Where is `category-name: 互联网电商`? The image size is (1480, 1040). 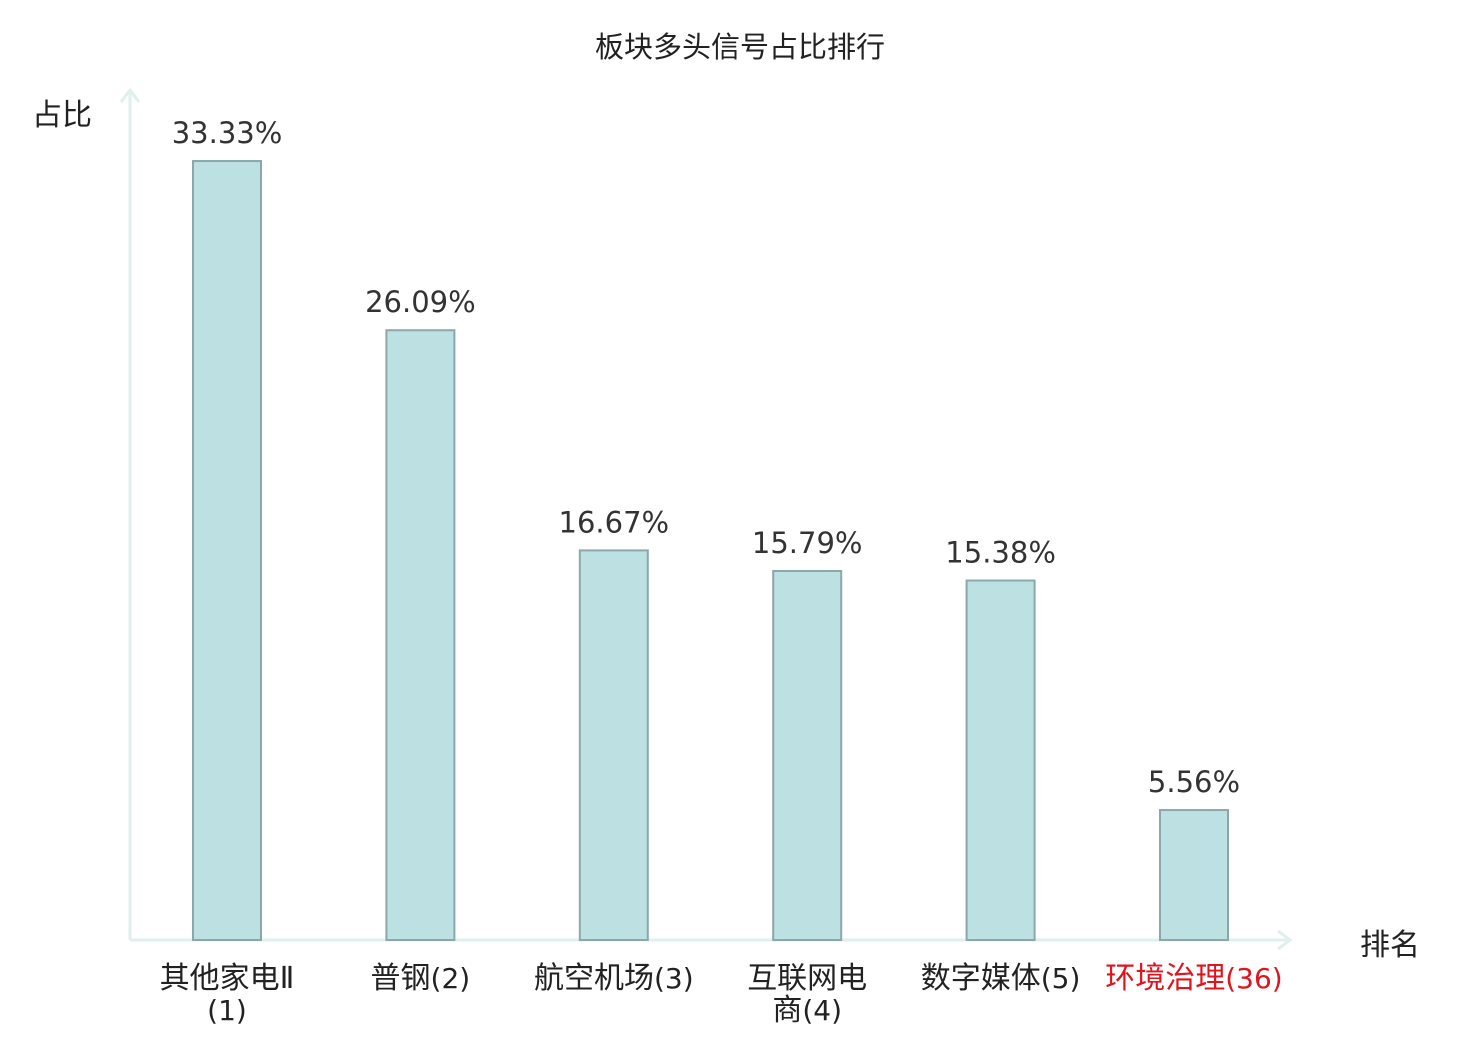
category-name: 互联网电商 is located at coordinates (807, 994).